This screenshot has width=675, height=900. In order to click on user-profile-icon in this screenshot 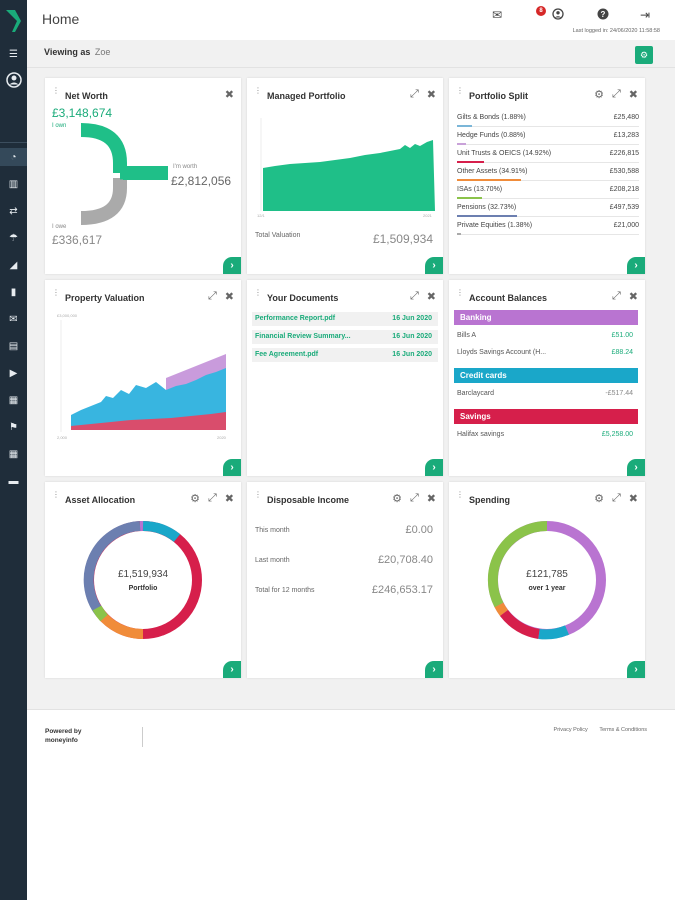, I will do `click(13, 80)`.